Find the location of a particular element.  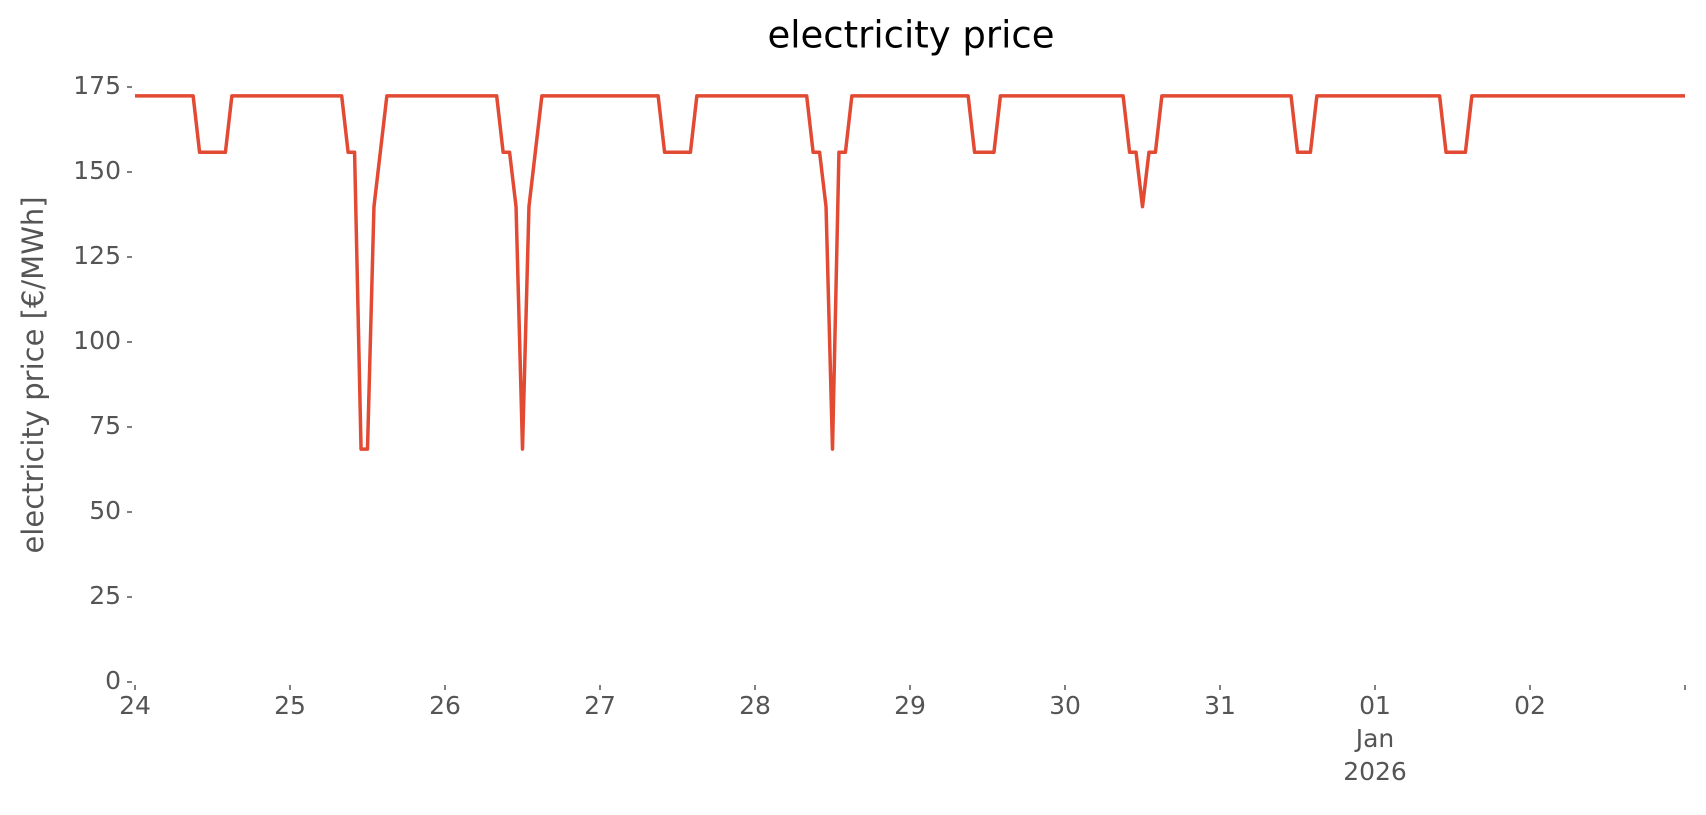

x-tick-label: 25 is located at coordinates (290, 705).